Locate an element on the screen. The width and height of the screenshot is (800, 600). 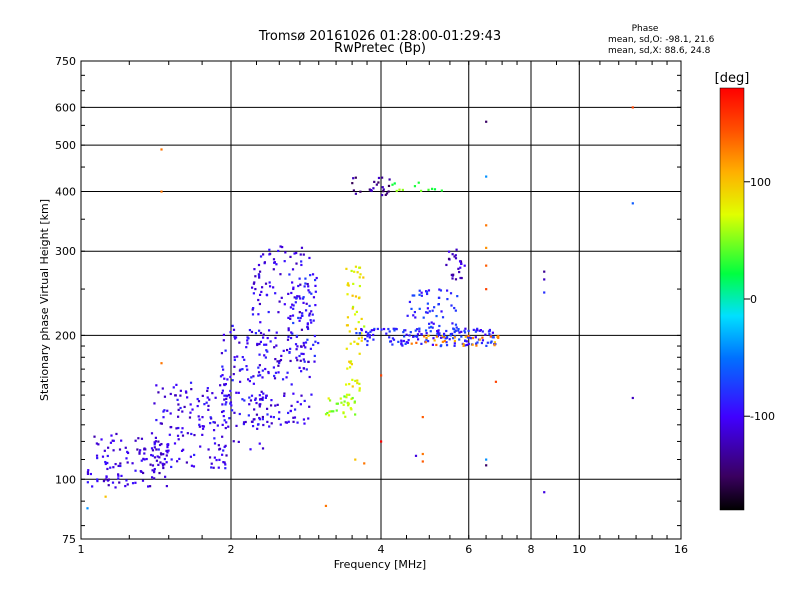
colorbar-tick-label: 0 is located at coordinates (753, 299).